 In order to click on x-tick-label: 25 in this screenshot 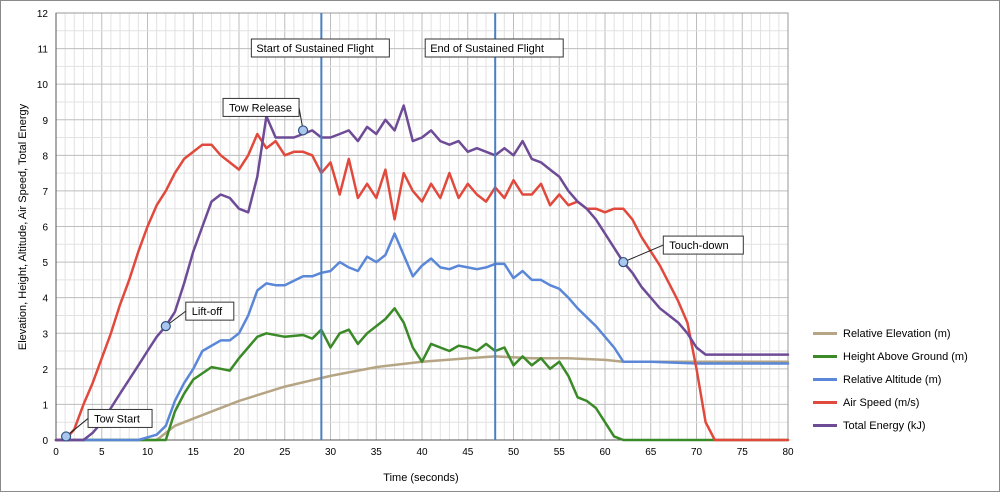, I will do `click(285, 452)`.